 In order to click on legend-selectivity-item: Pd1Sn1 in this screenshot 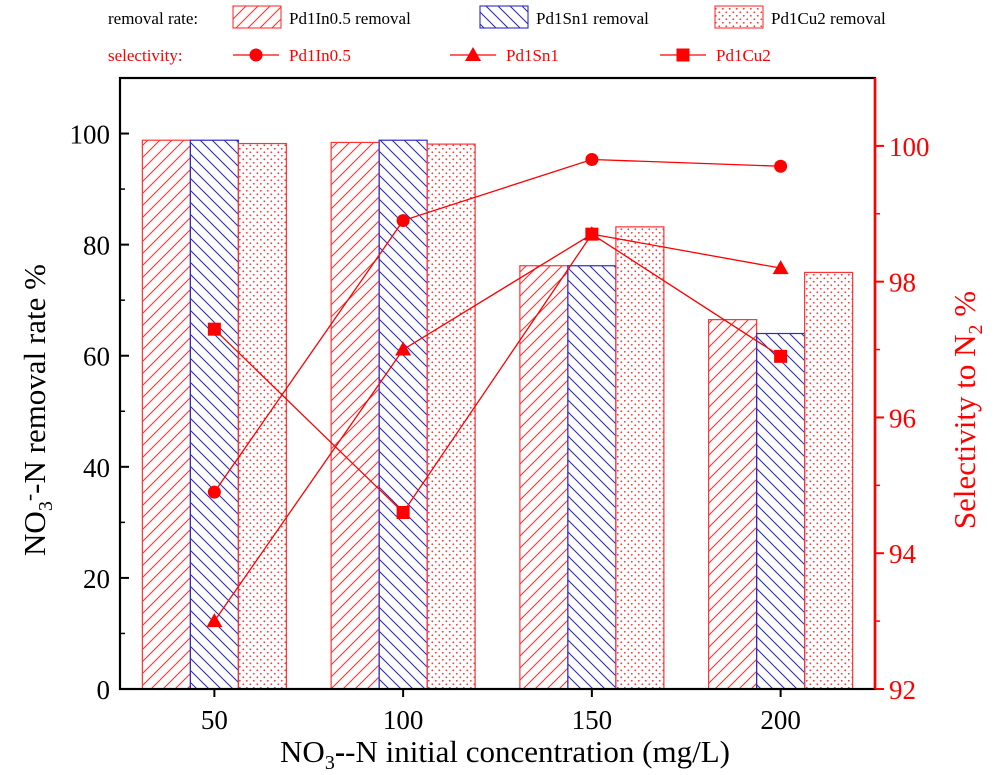, I will do `click(532, 55)`.